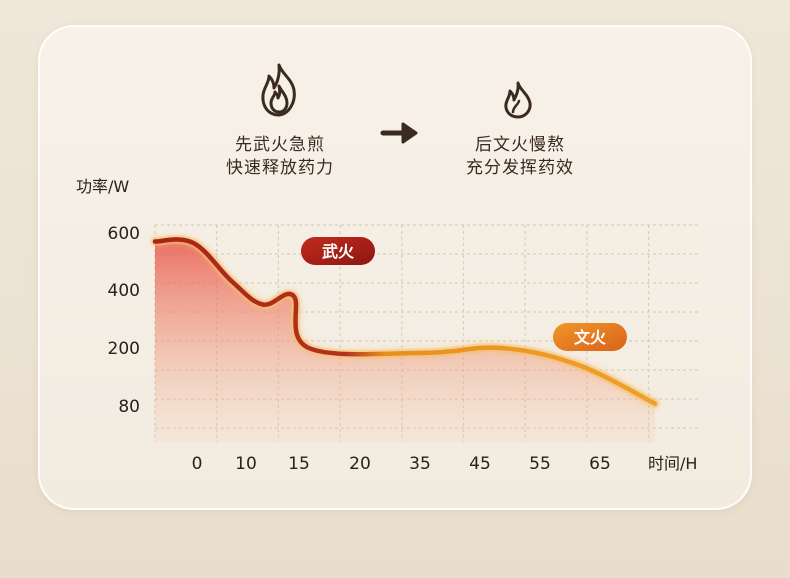 This screenshot has height=578, width=790. Describe the element at coordinates (480, 464) in the screenshot. I see `x-tick-label: 45` at that location.